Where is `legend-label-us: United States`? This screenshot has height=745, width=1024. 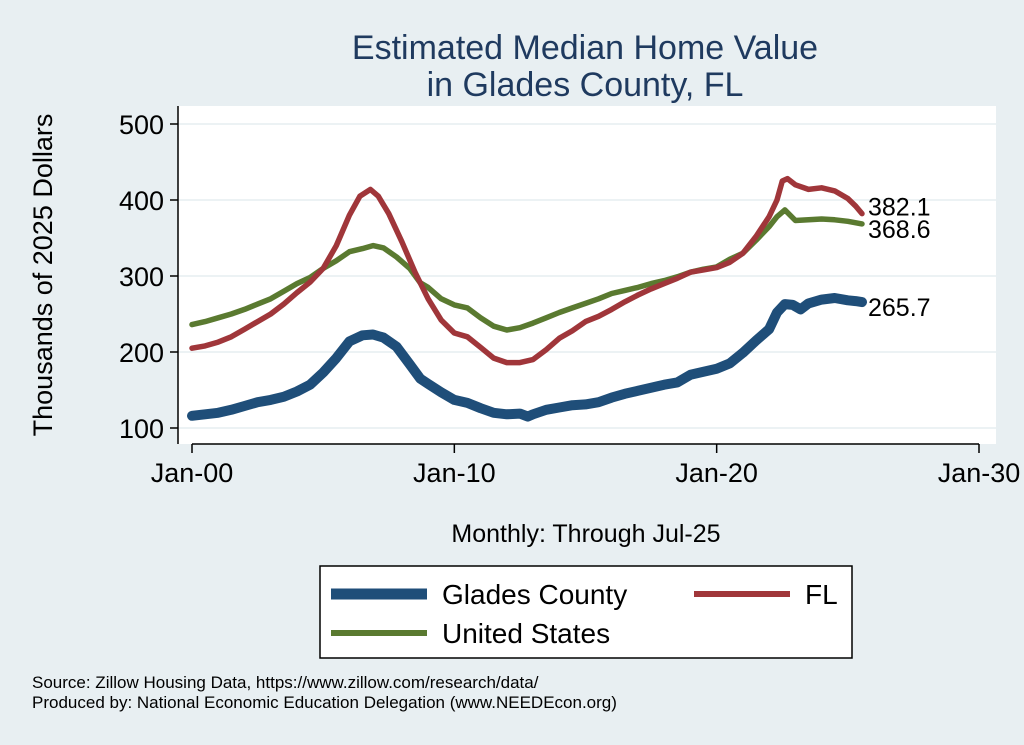
legend-label-us: United States is located at coordinates (526, 633).